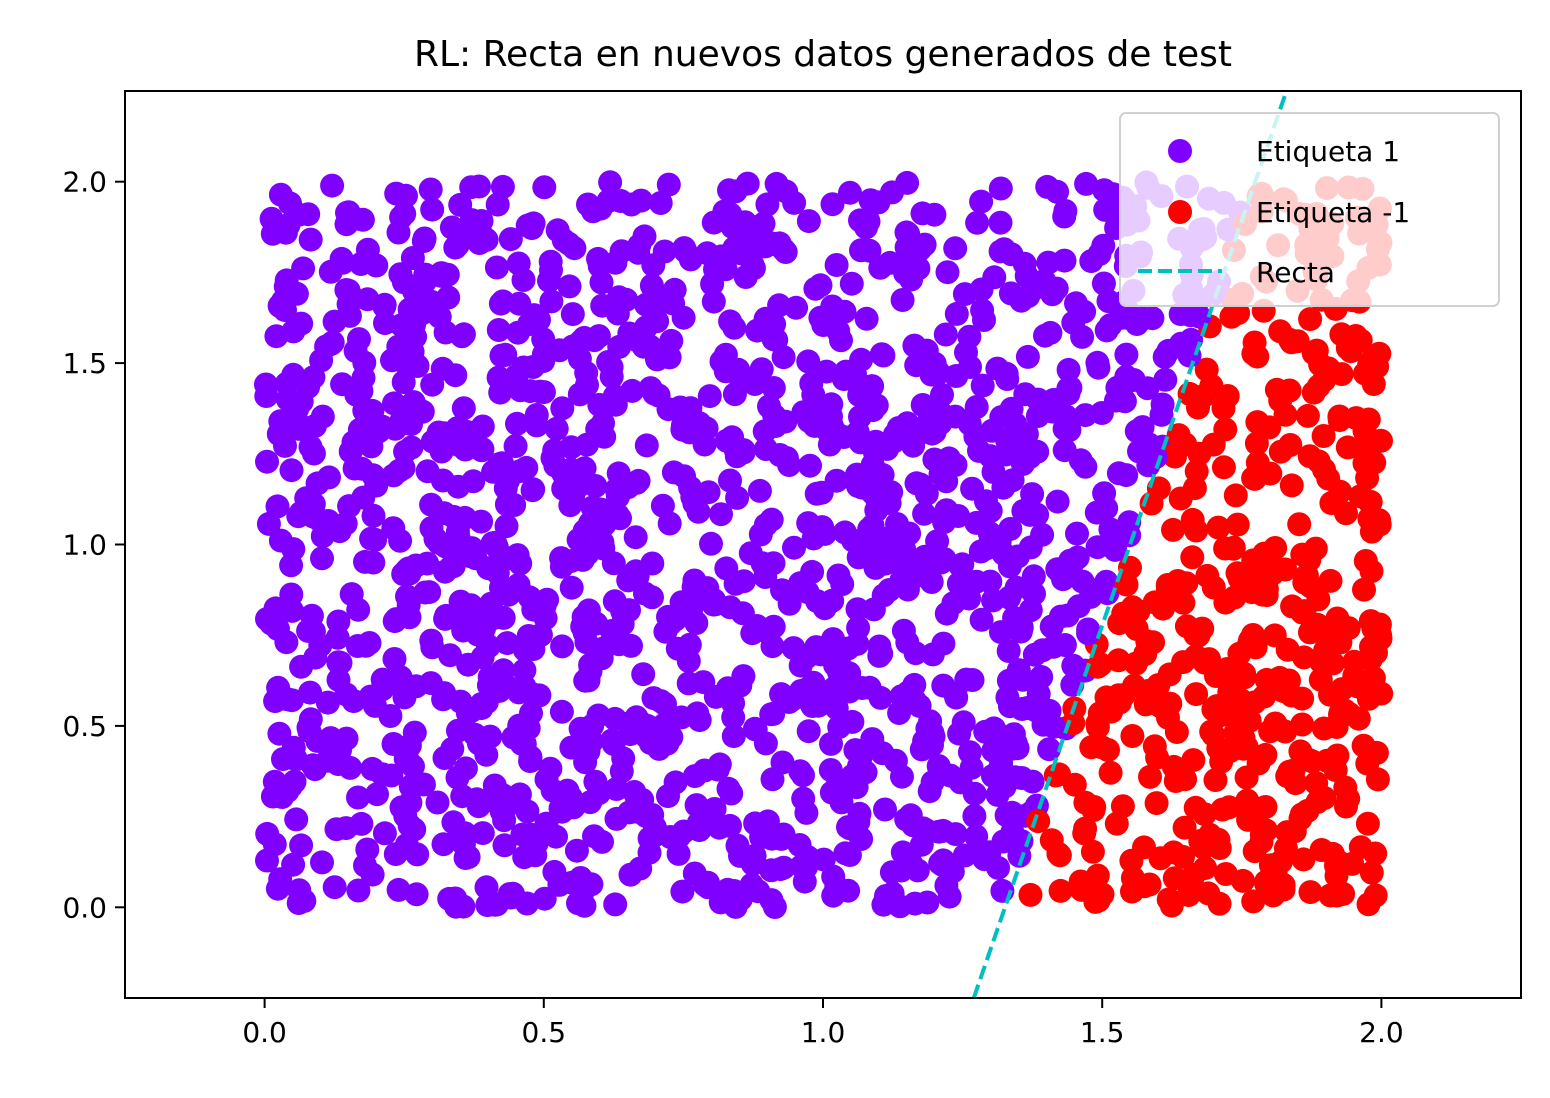  Describe the element at coordinates (84, 545) in the screenshot. I see `y-tick-label: 1.0` at that location.